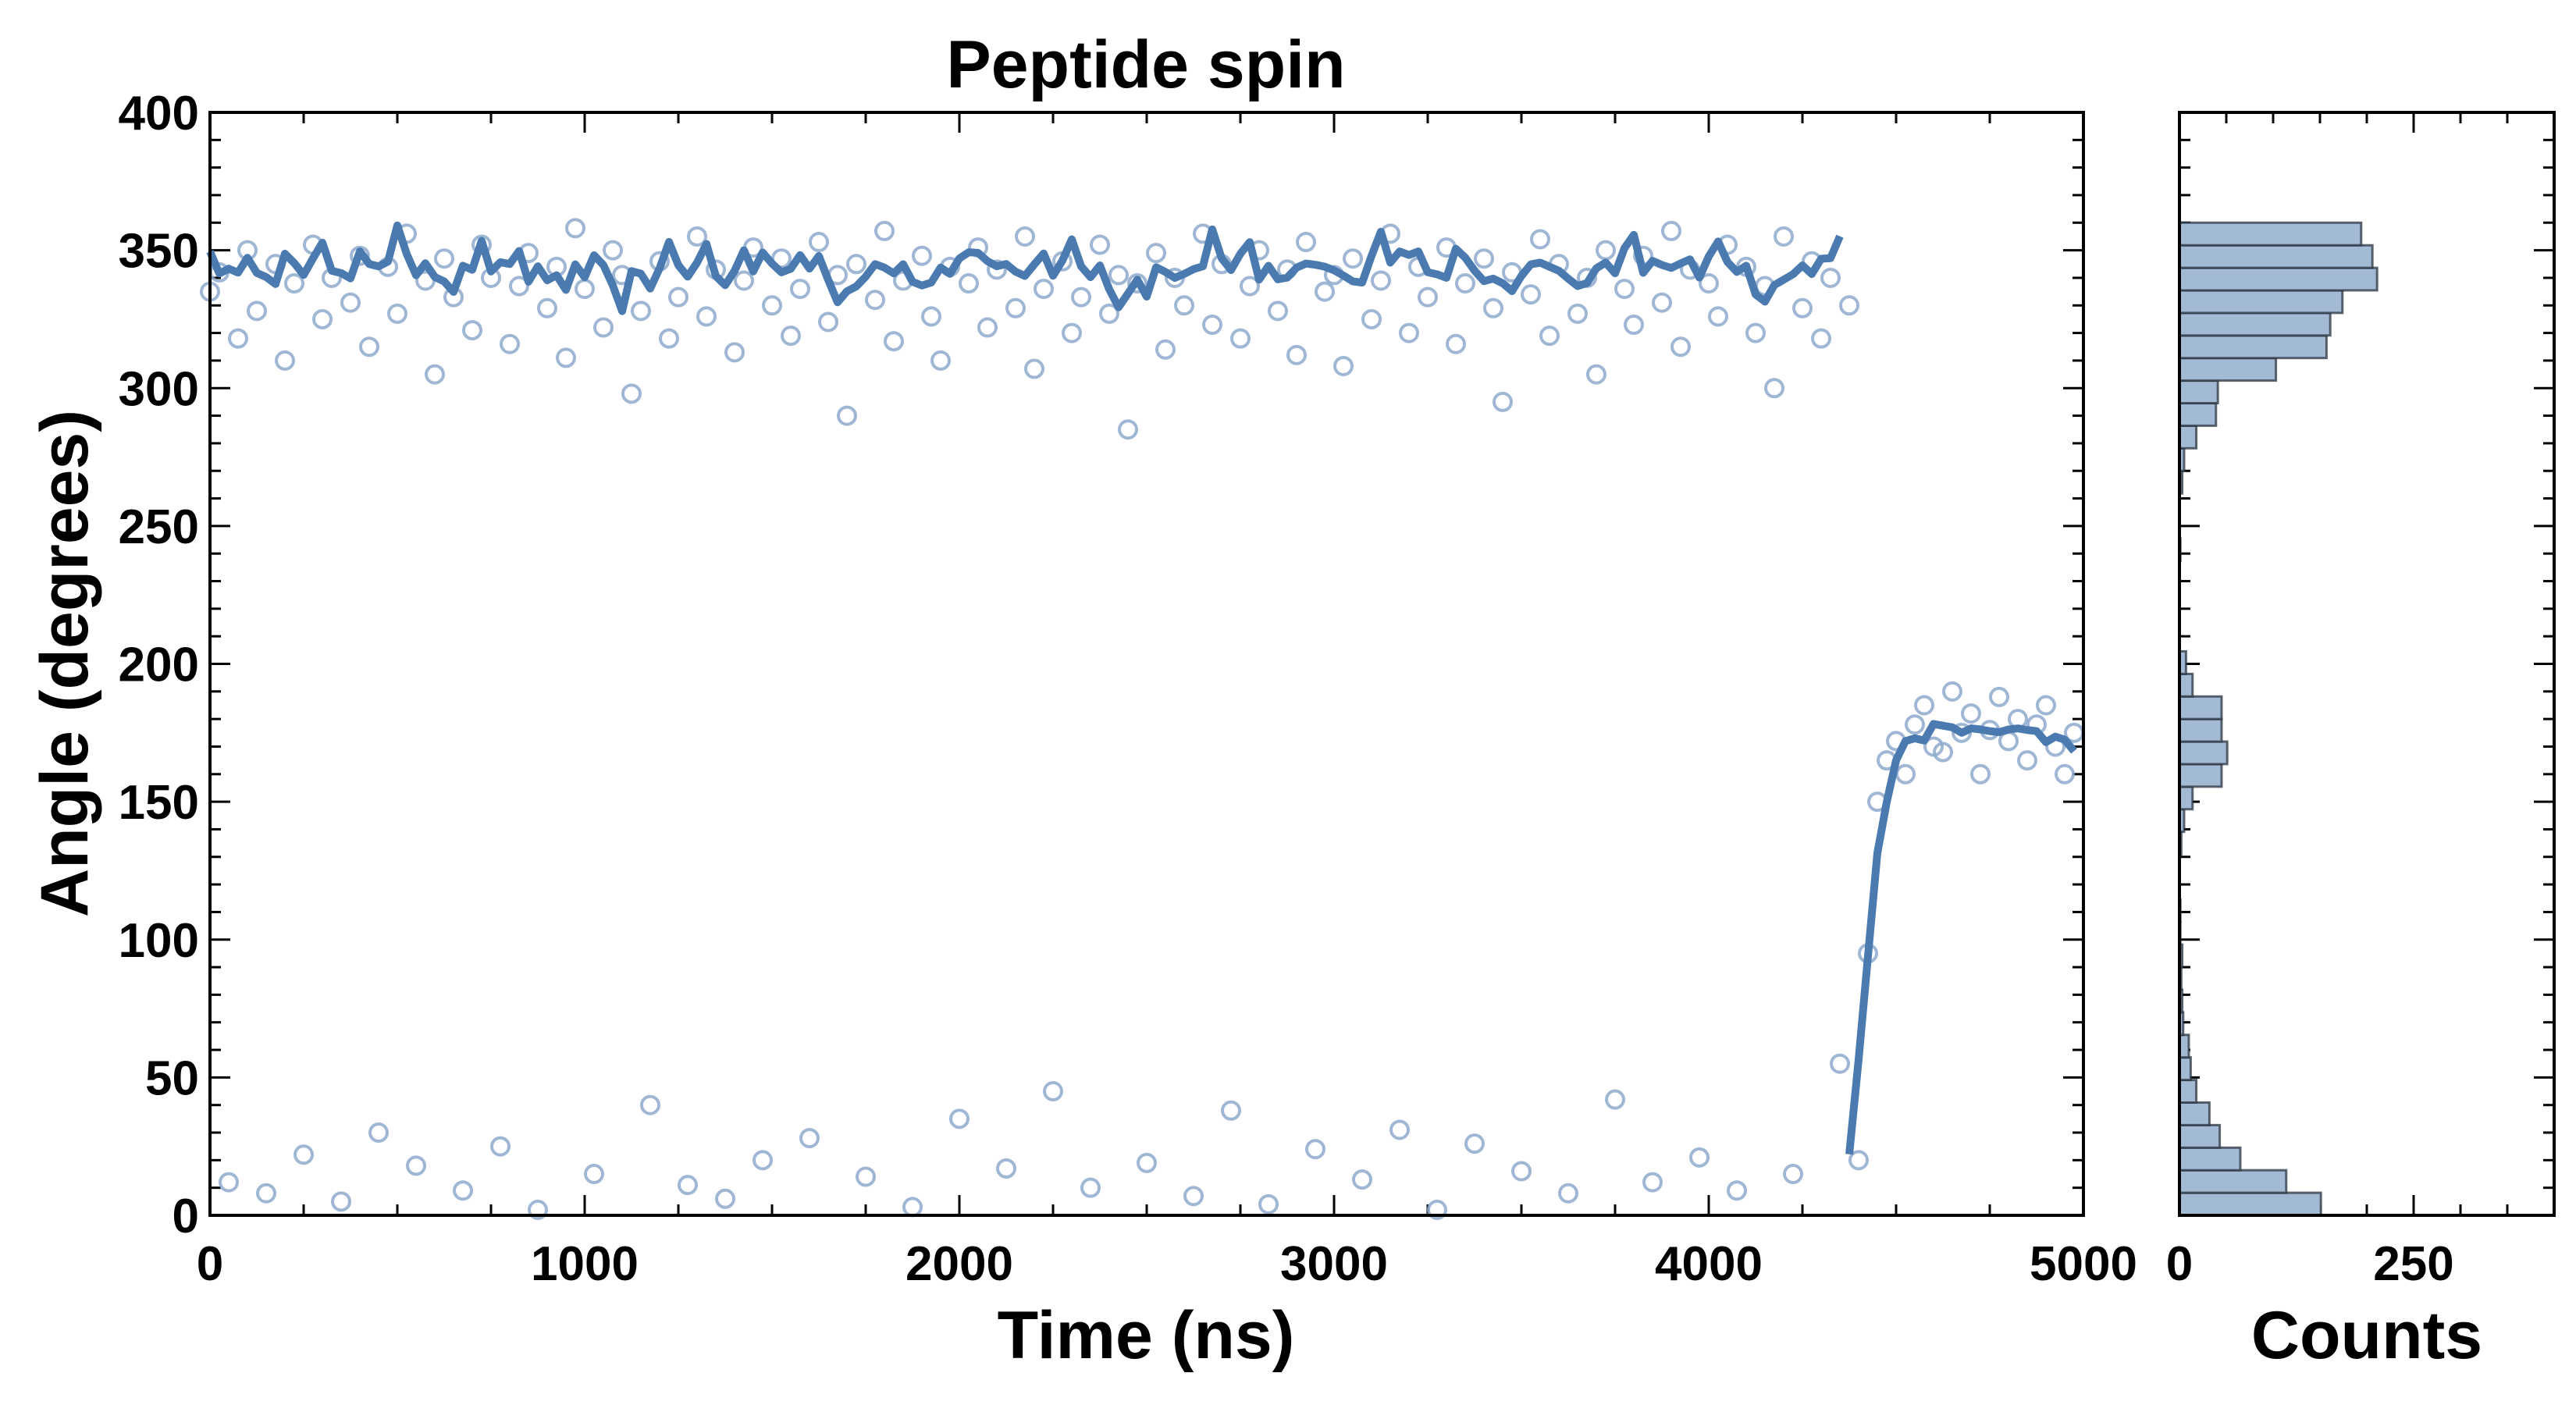 The image size is (2576, 1405). What do you see at coordinates (585, 1264) in the screenshot?
I see `x-tick-label: 1000` at bounding box center [585, 1264].